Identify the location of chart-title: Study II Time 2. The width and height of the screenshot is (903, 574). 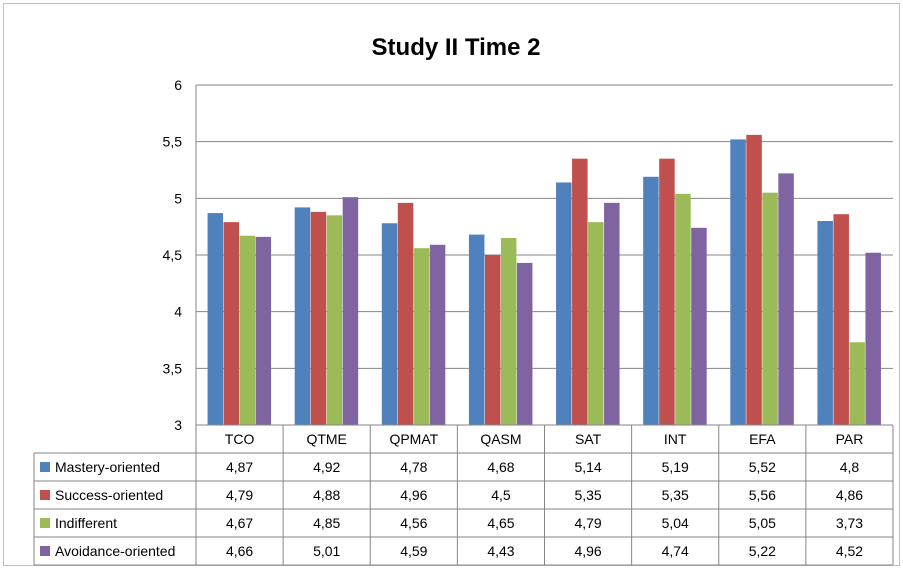
(456, 47).